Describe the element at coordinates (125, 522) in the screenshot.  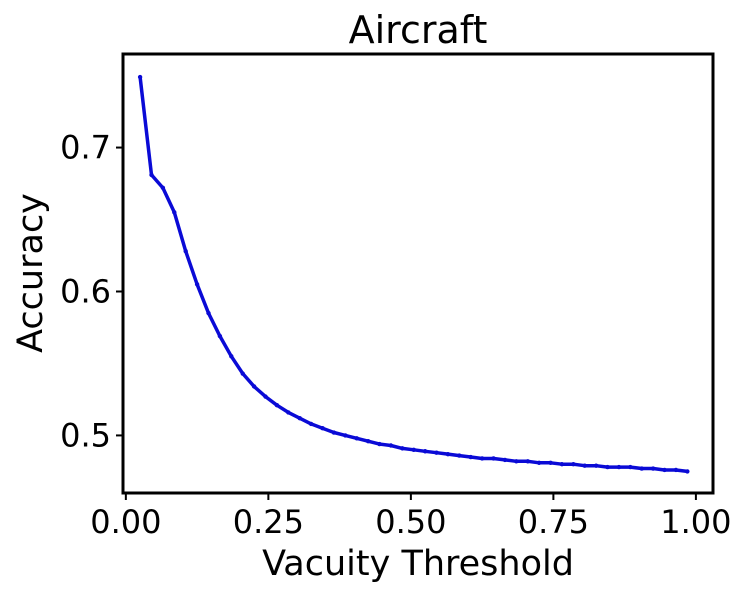
I see `x-tick-label: 0.00` at that location.